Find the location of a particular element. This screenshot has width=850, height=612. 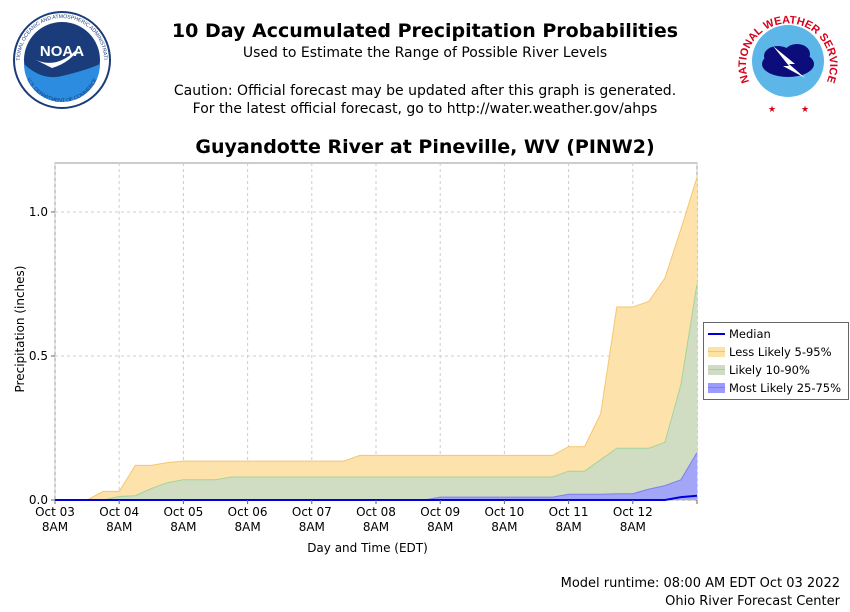

legend-label: Most Likely 25-75% is located at coordinates (785, 388).